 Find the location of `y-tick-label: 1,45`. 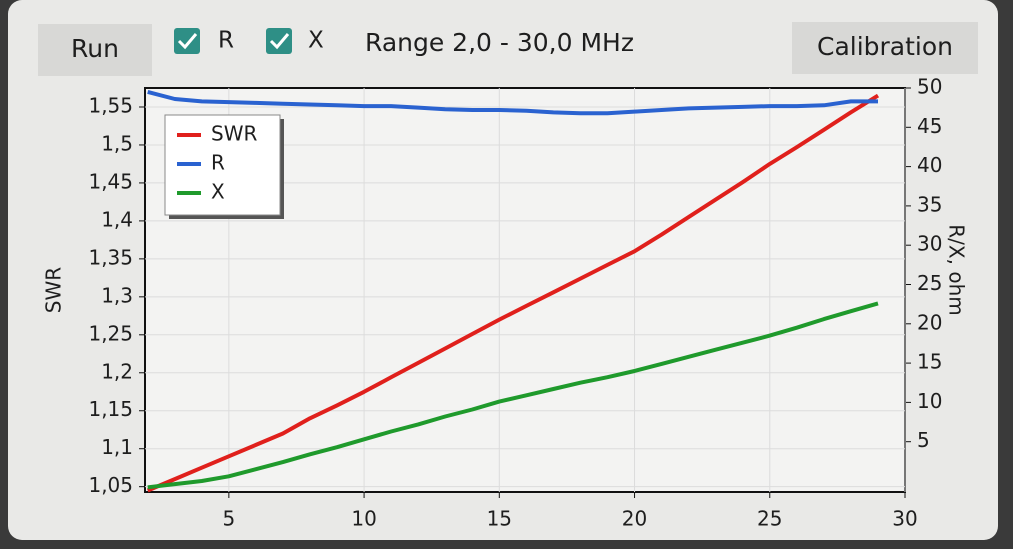

y-tick-label: 1,45 is located at coordinates (110, 181).